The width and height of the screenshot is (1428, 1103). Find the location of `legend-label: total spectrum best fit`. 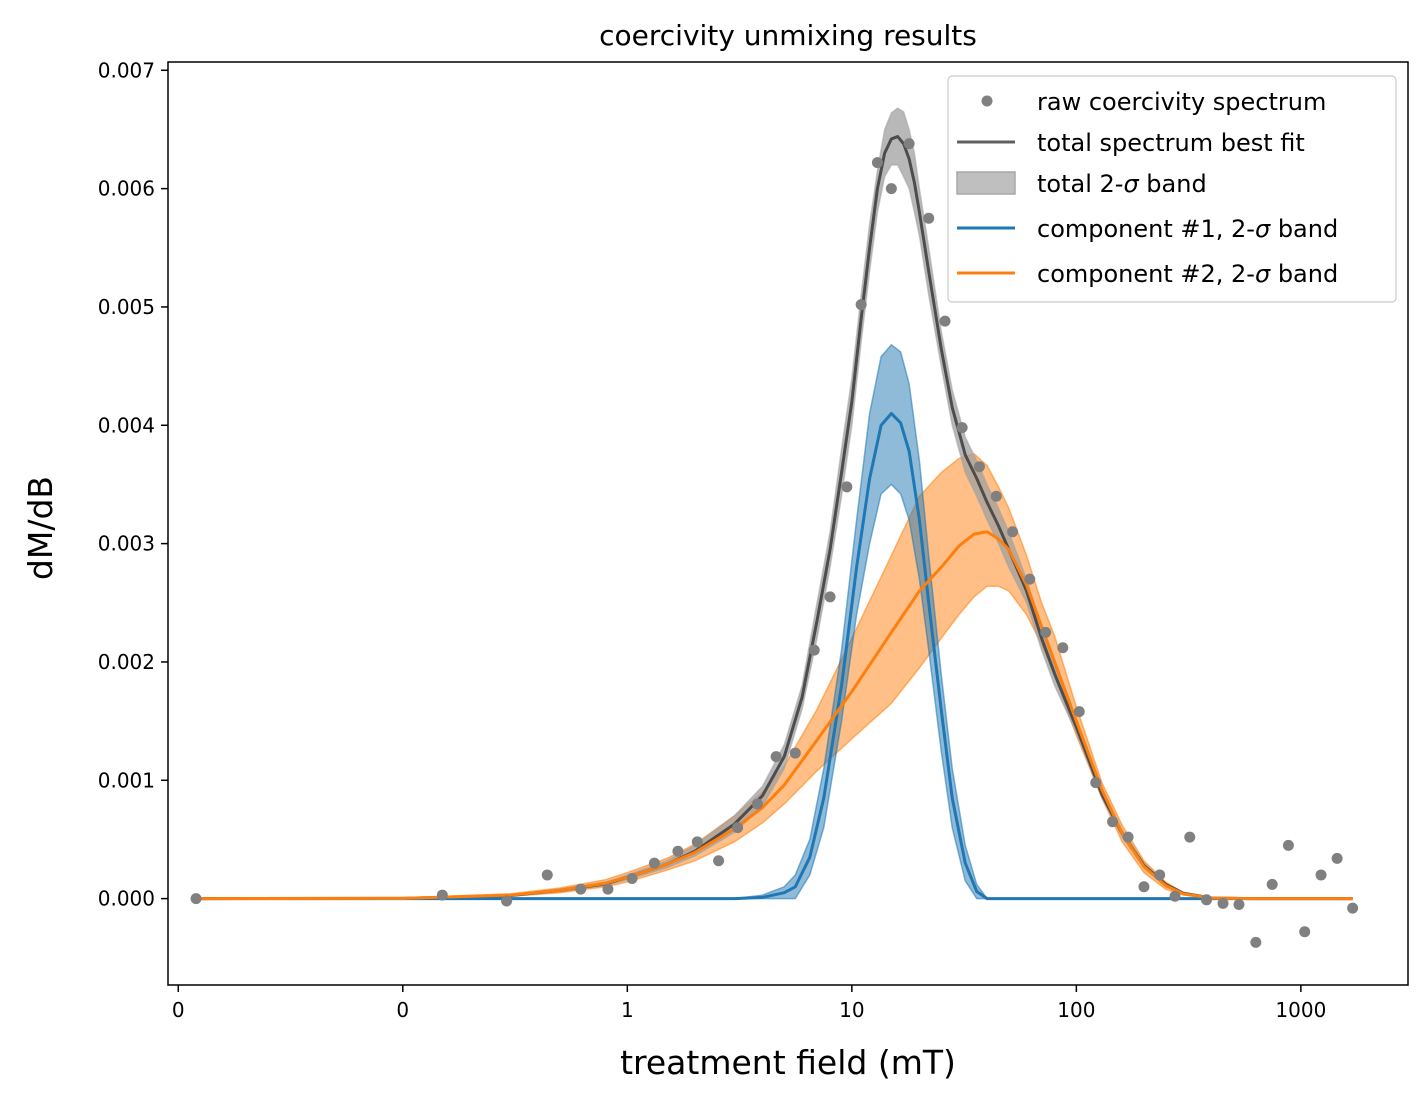

legend-label: total spectrum best fit is located at coordinates (1171, 143).